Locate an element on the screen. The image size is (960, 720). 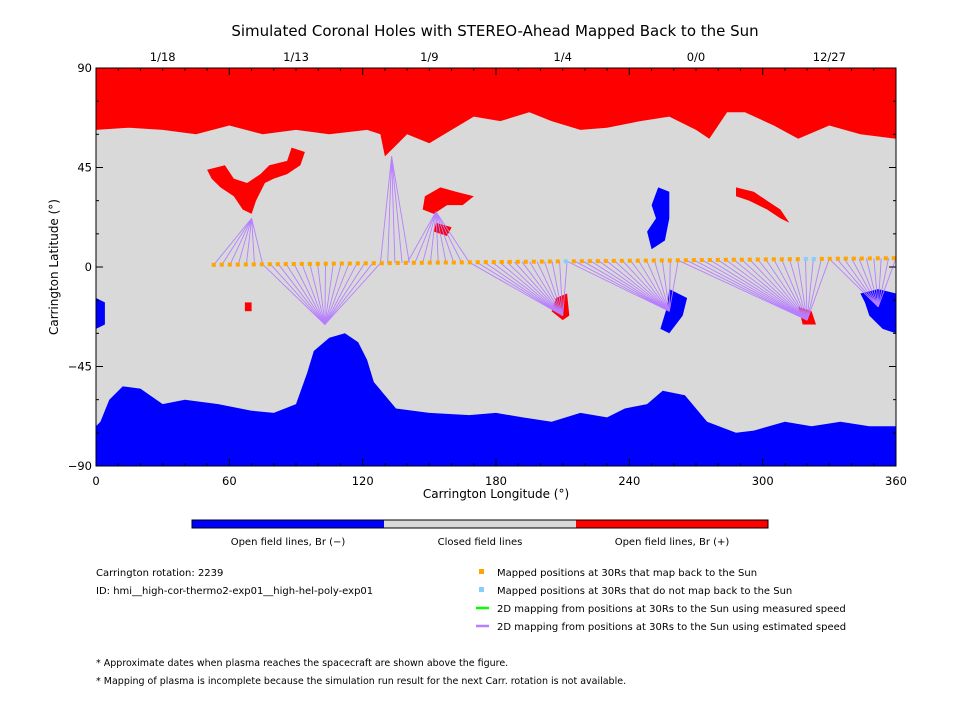
x-tick-label: 60 is located at coordinates (229, 481).